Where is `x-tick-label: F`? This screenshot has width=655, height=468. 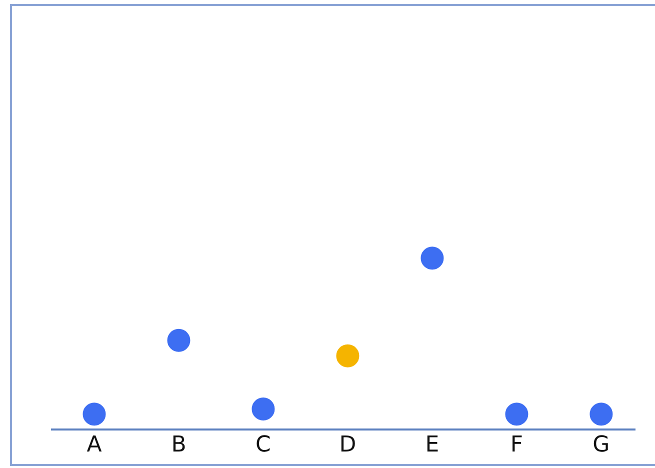 x-tick-label: F is located at coordinates (517, 445).